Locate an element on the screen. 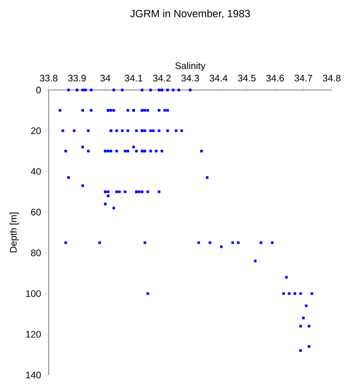 This screenshot has height=384, width=346. x-tick-label: 34.1 is located at coordinates (133, 78).